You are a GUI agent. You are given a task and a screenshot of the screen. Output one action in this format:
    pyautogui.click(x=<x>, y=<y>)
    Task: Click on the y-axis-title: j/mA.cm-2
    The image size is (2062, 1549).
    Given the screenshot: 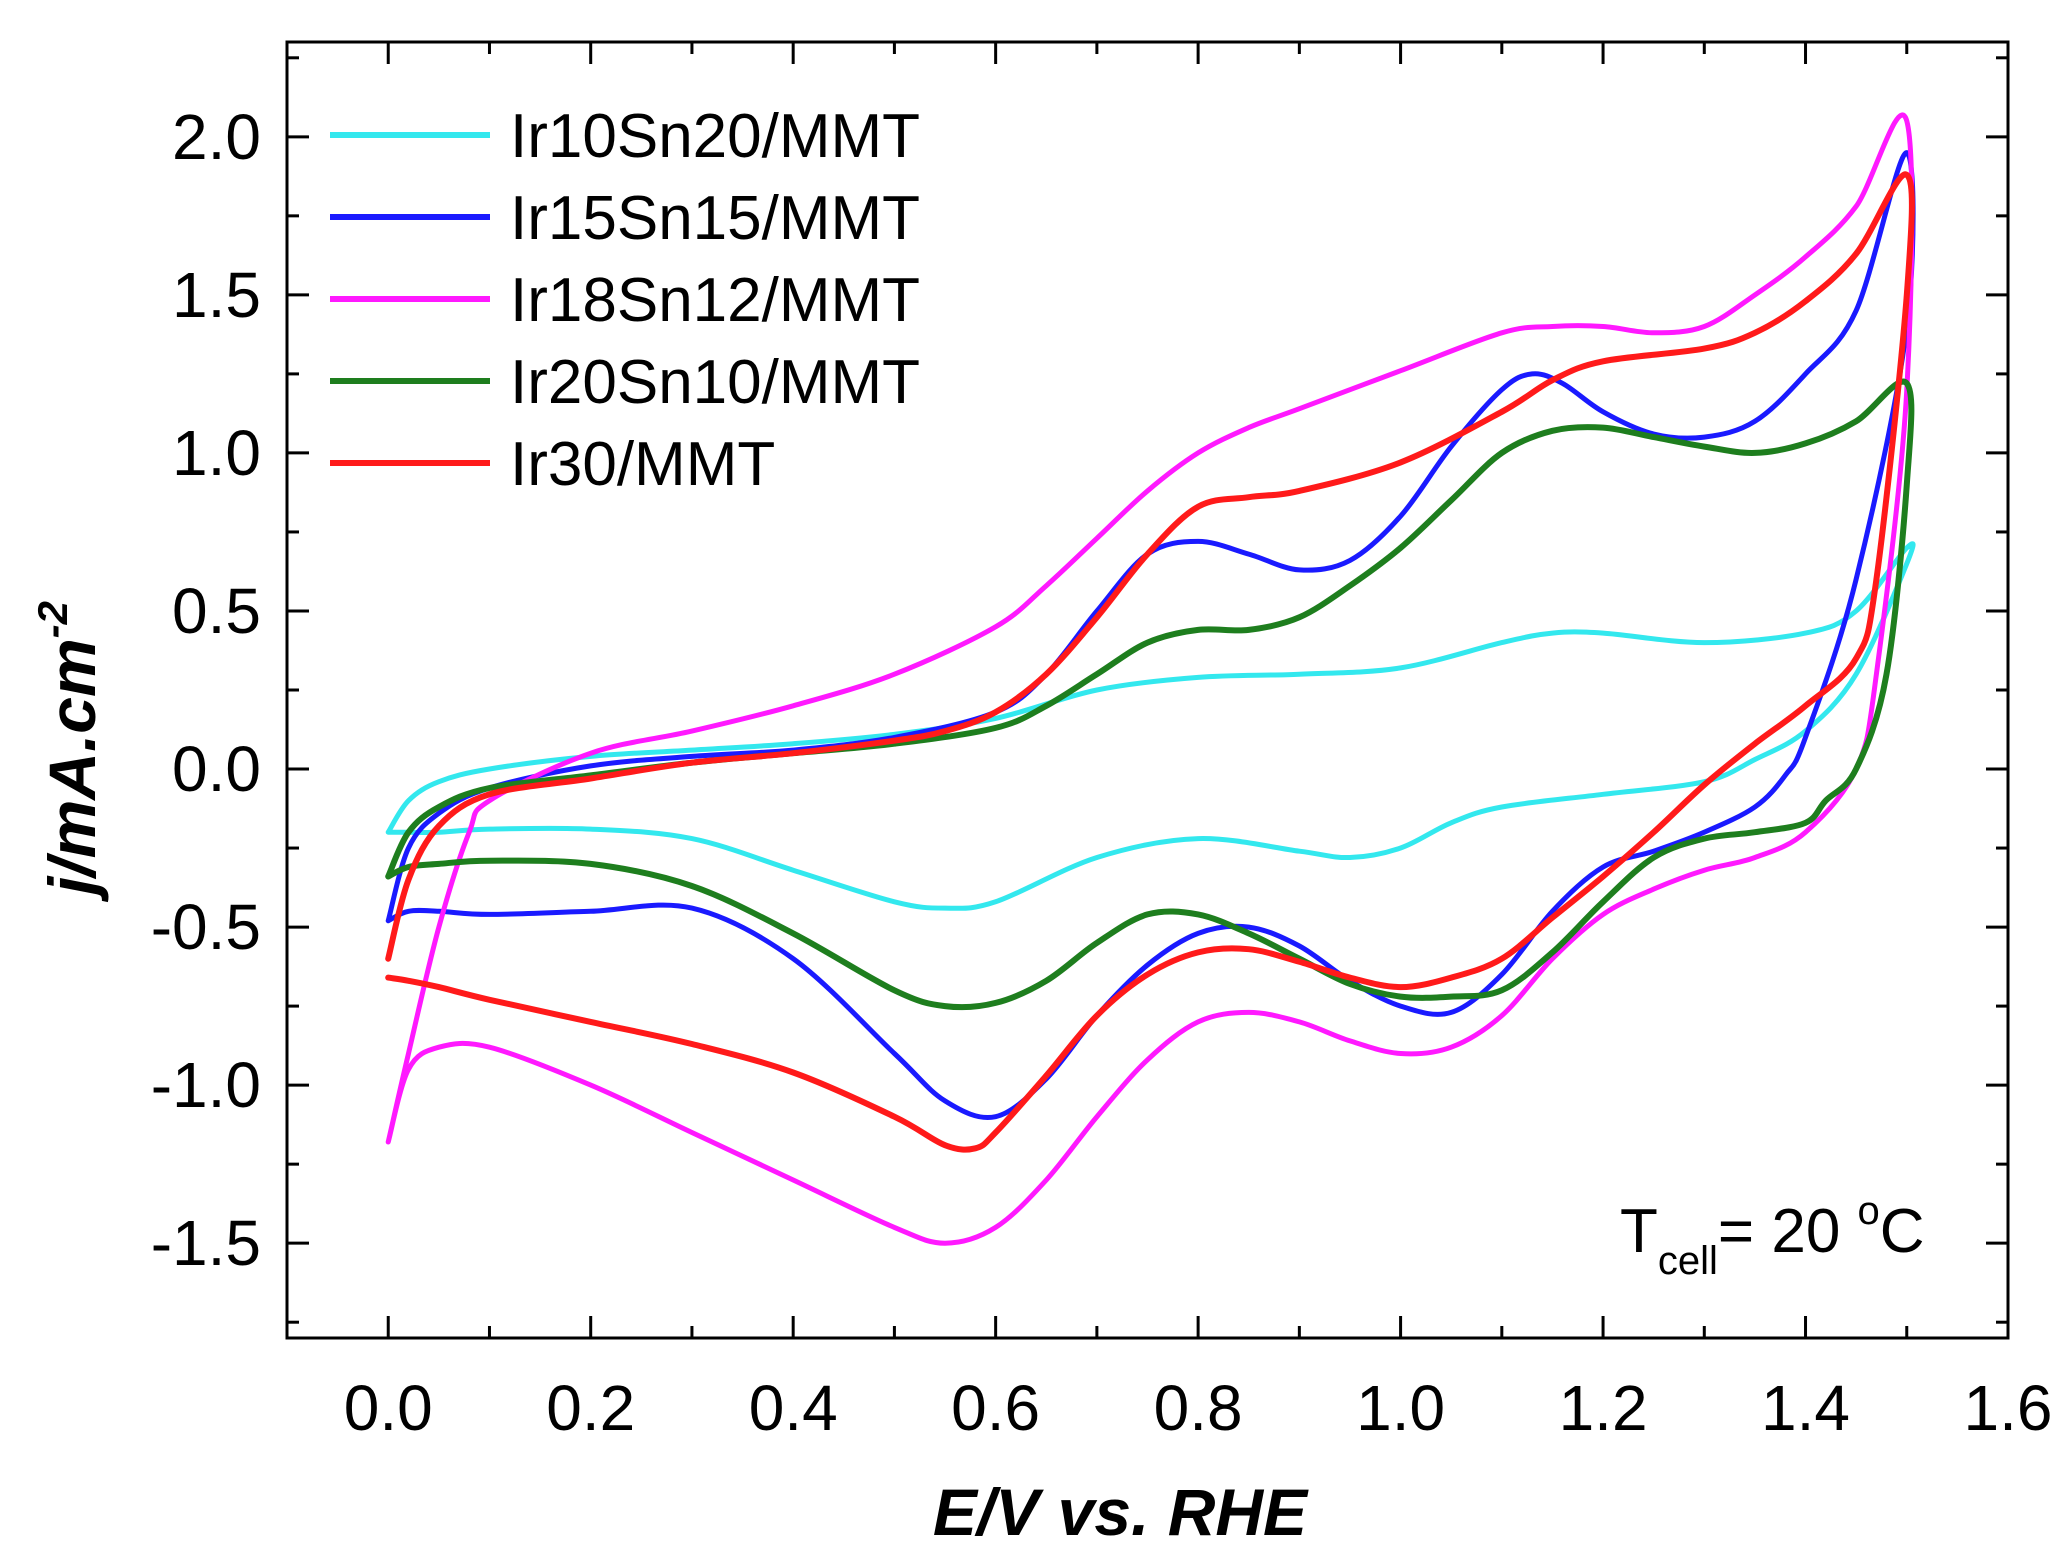 What is the action you would take?
    pyautogui.click(x=69, y=752)
    